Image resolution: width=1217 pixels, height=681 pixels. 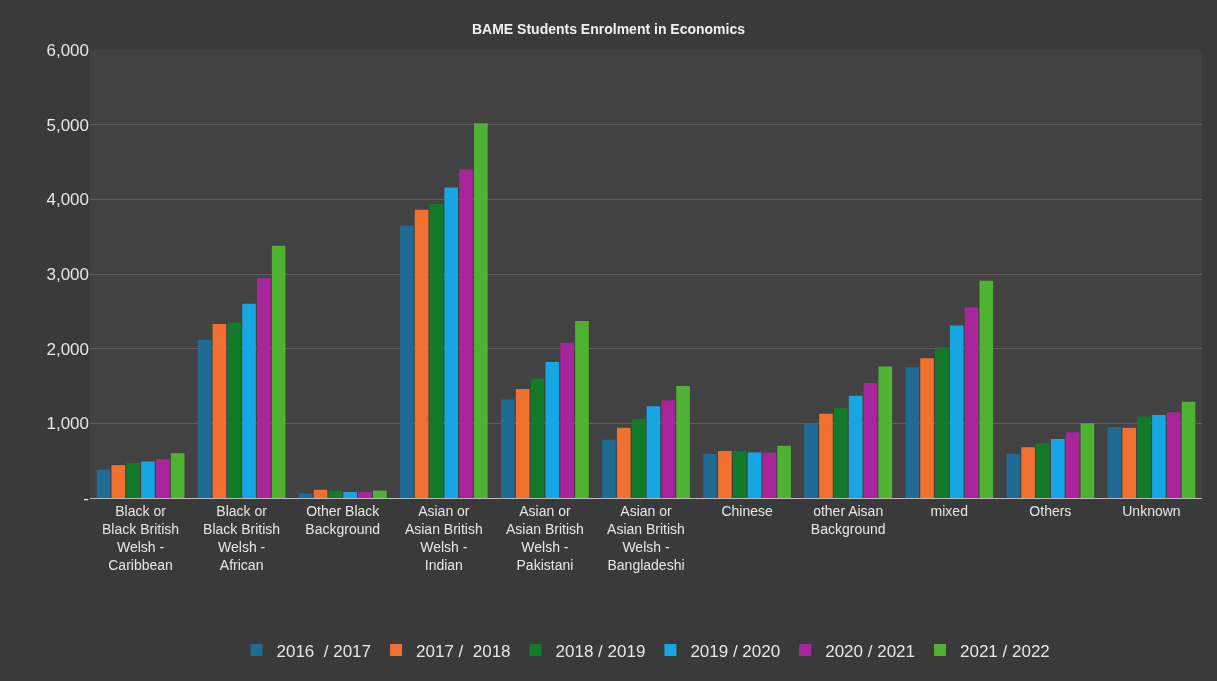 What do you see at coordinates (949, 510) in the screenshot?
I see `x-tick-label: mixed` at bounding box center [949, 510].